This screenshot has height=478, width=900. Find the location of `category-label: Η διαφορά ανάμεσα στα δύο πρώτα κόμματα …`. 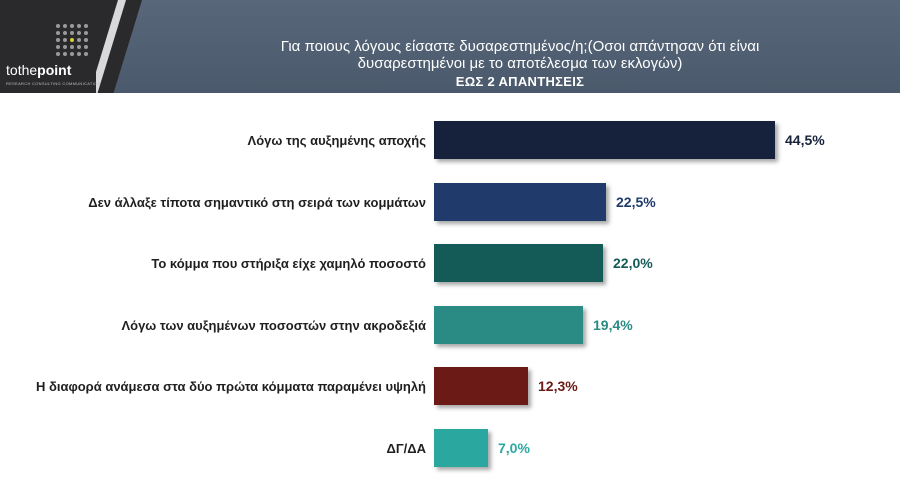

category-label: Η διαφορά ανάμεσα στα δύο πρώτα κόμματα … is located at coordinates (230, 386).